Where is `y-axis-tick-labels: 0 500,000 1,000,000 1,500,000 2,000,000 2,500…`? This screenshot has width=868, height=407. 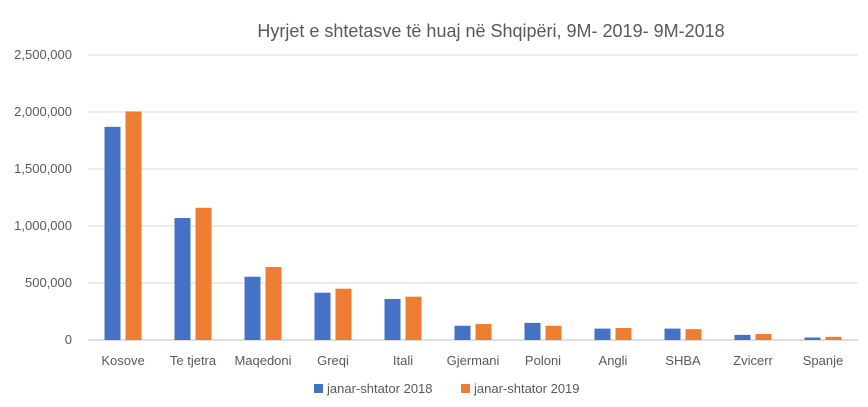
y-axis-tick-labels: 0 500,000 1,000,000 1,500,000 2,000,000 2,500… is located at coordinates (43, 197).